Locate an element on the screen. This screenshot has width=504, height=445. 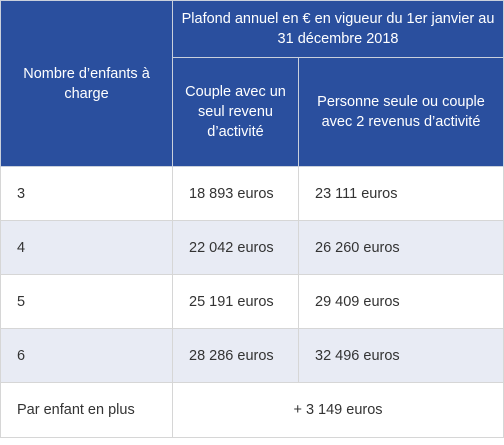
cell-children: 5 is located at coordinates (86, 301).